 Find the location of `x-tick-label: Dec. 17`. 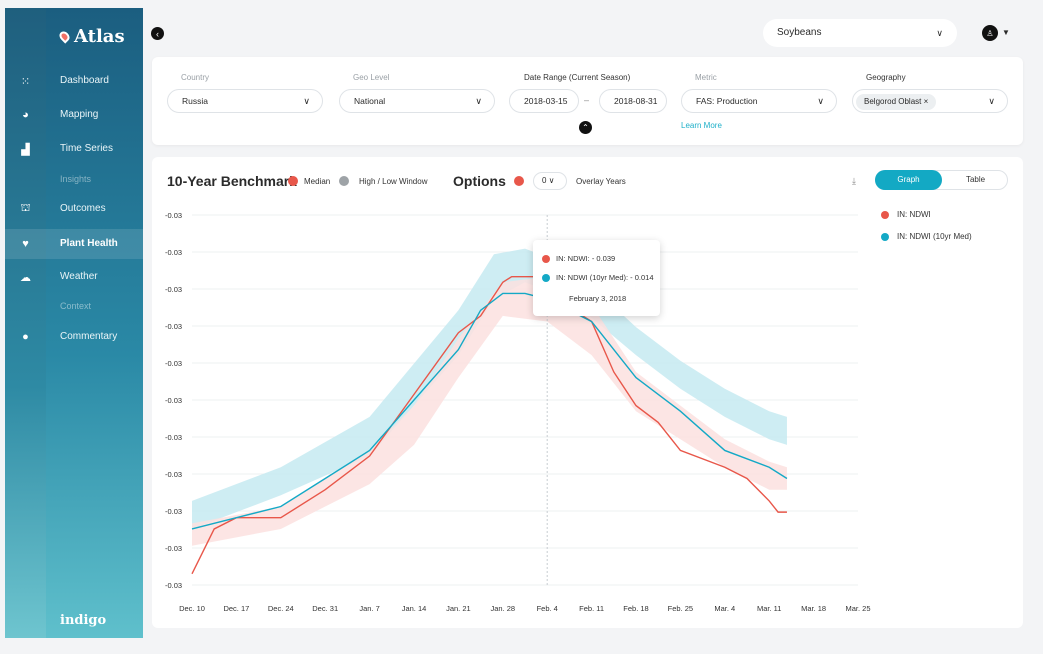

x-tick-label: Dec. 17 is located at coordinates (236, 608).